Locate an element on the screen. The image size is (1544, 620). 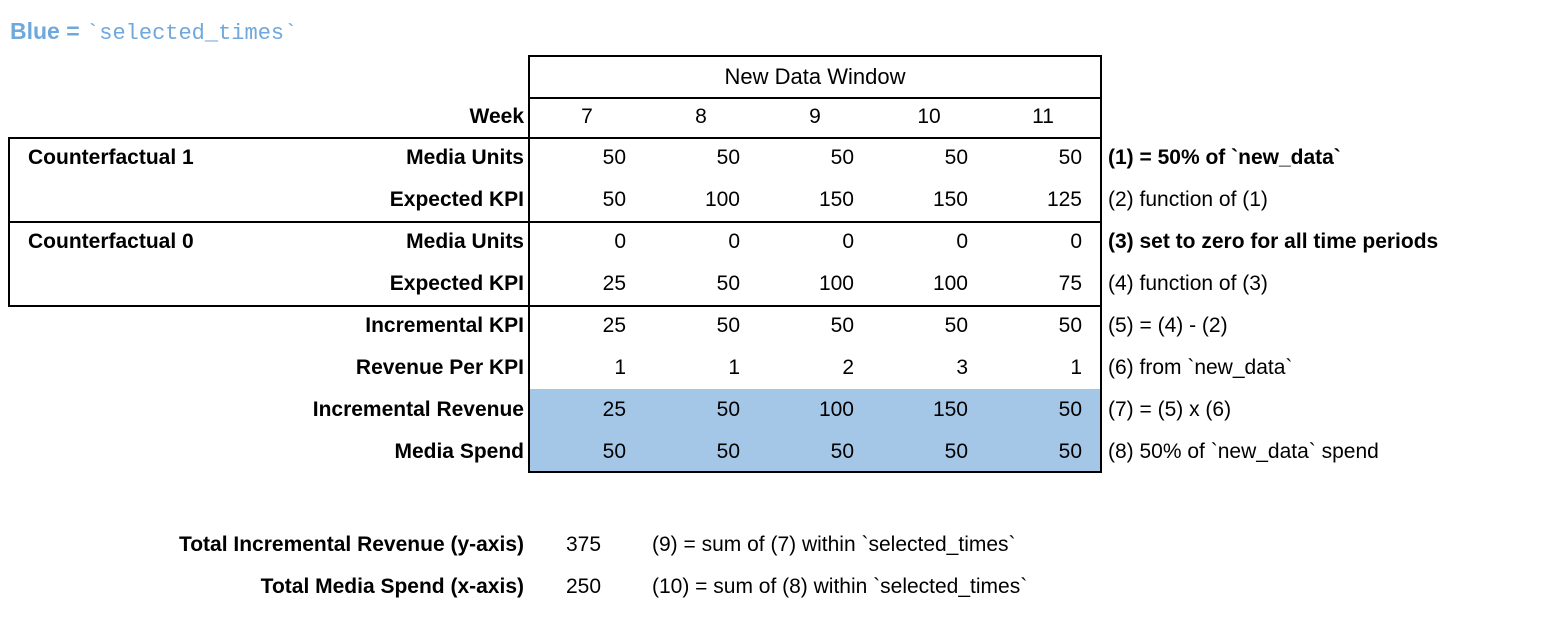
table-cell: 2 is located at coordinates (848, 367).